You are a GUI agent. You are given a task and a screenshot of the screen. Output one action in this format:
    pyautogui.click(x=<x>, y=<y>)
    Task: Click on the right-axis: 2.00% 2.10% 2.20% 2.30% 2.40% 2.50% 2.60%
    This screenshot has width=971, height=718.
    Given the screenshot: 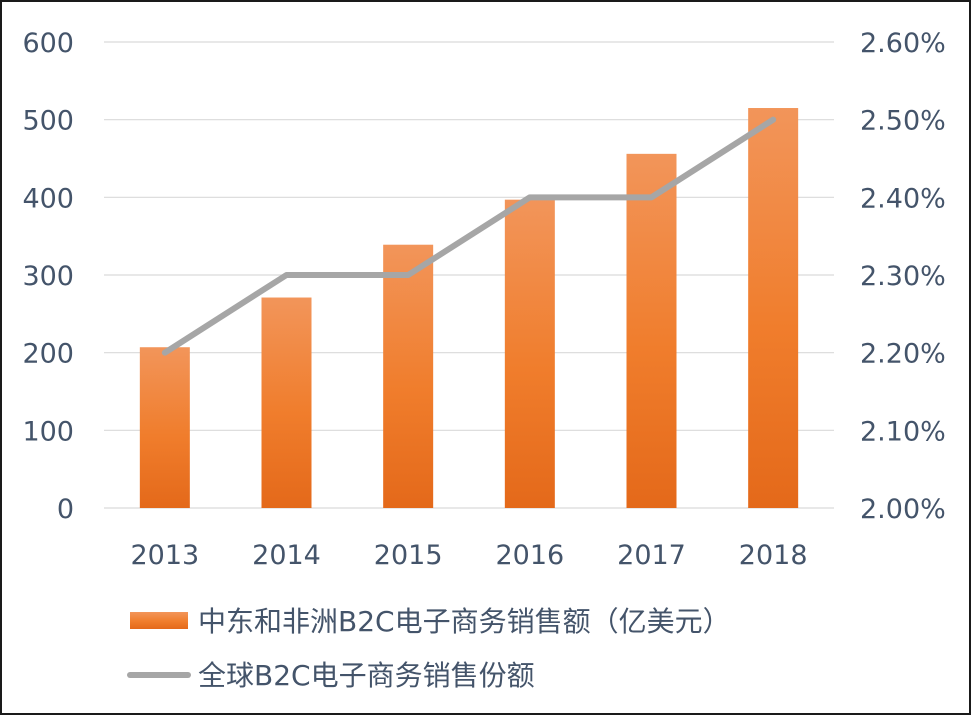 What is the action you would take?
    pyautogui.click(x=903, y=276)
    